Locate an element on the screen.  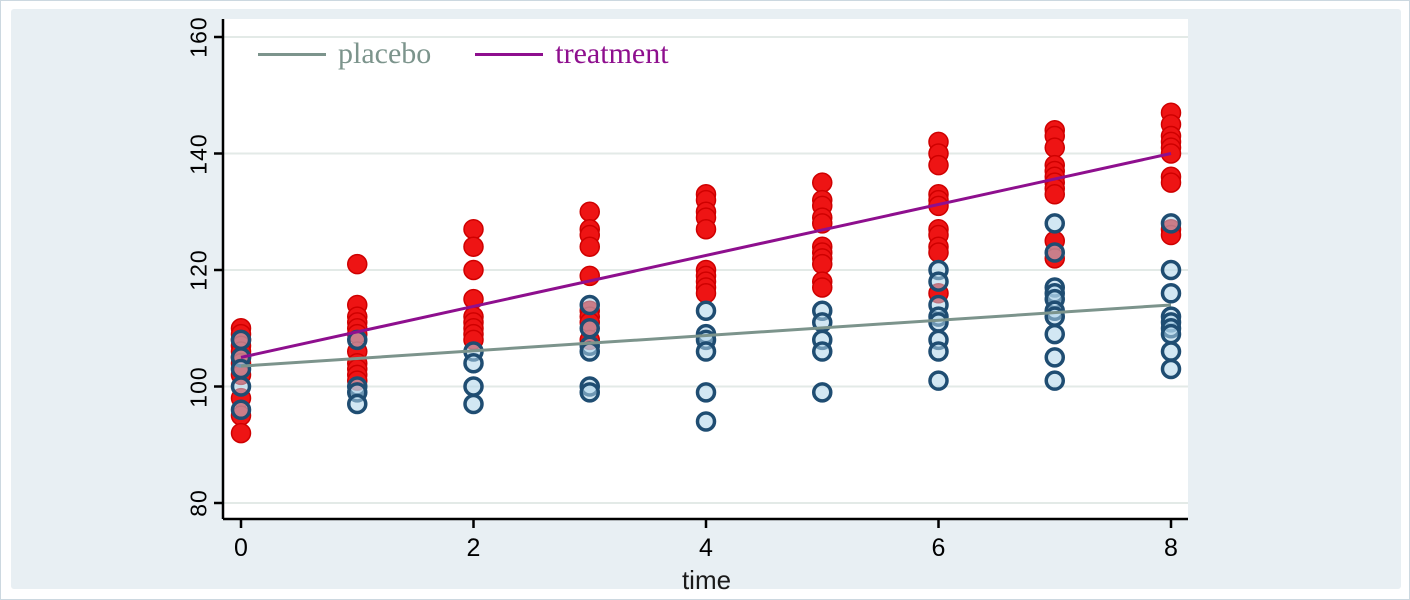
y-tick-label: 100 is located at coordinates (198, 386).